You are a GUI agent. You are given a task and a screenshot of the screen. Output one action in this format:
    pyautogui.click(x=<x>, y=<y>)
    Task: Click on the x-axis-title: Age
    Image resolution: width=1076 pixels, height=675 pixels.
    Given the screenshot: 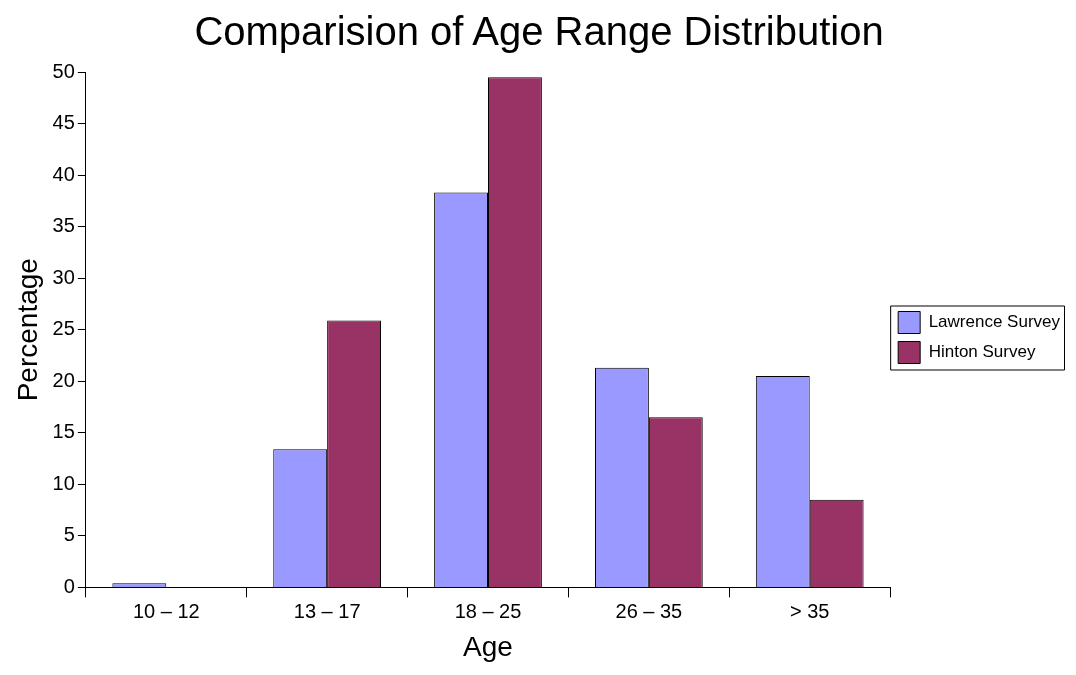 What is the action you would take?
    pyautogui.click(x=488, y=646)
    